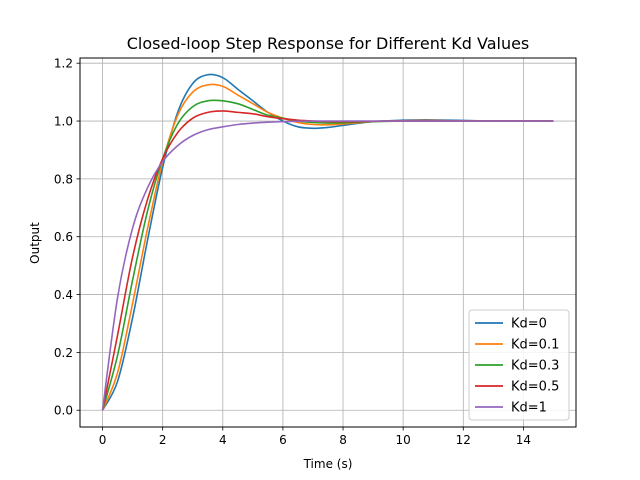 The image size is (640, 480). Describe the element at coordinates (103, 440) in the screenshot. I see `x-tick-label: 0` at that location.